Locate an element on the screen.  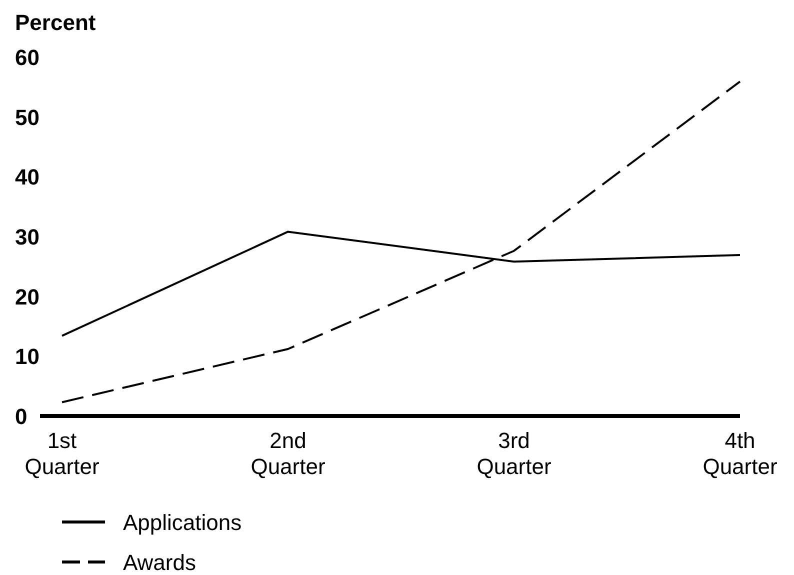
y-tick-label: 0 is located at coordinates (21, 416).